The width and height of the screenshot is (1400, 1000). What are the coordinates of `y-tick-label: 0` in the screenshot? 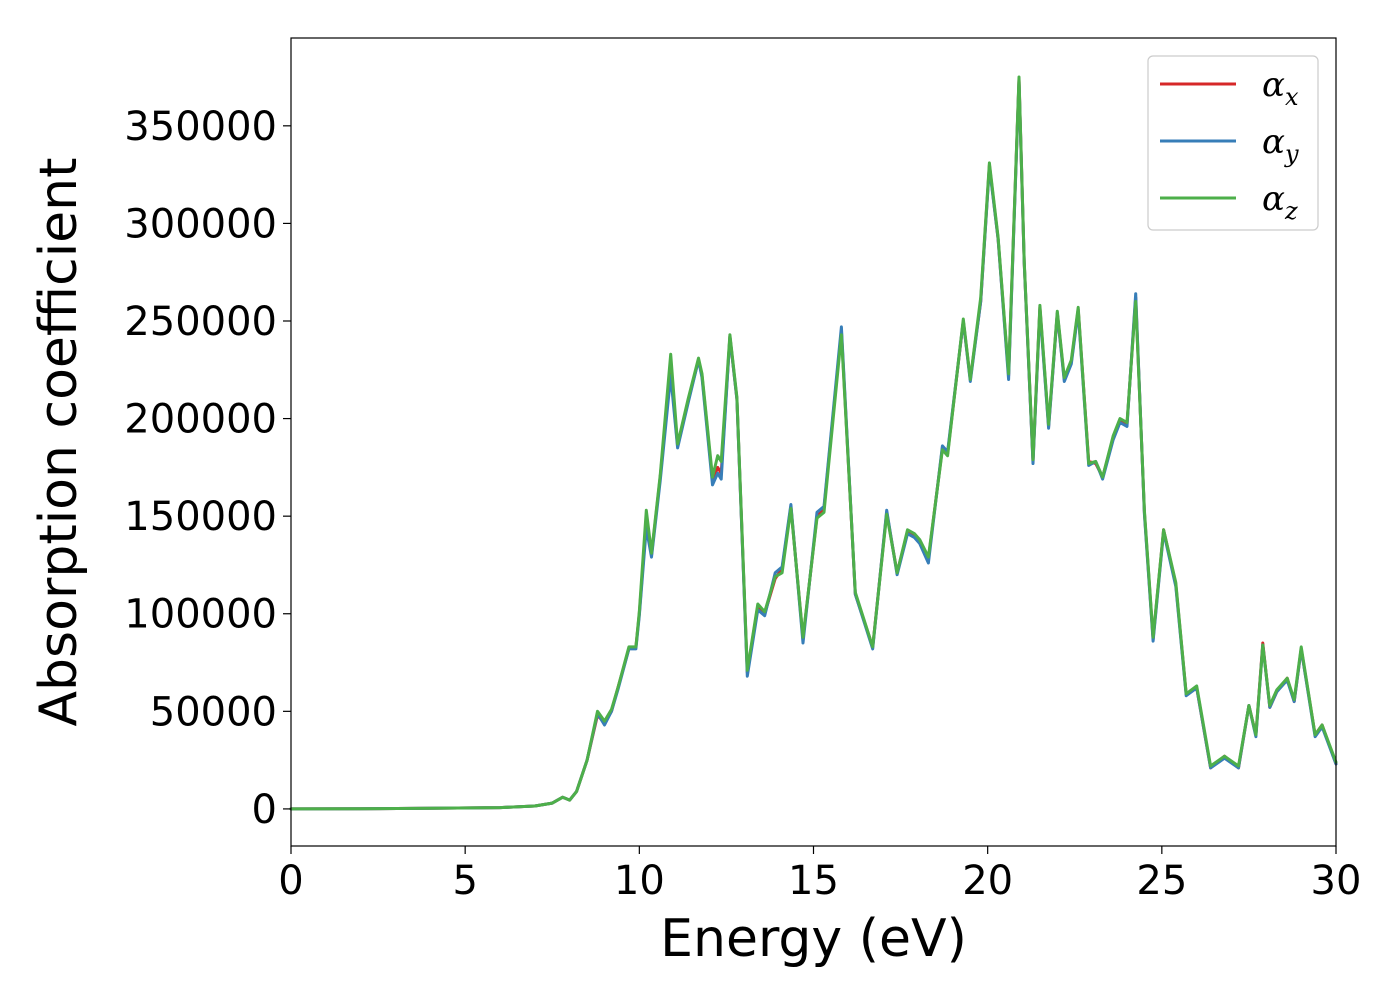 It's located at (264, 810).